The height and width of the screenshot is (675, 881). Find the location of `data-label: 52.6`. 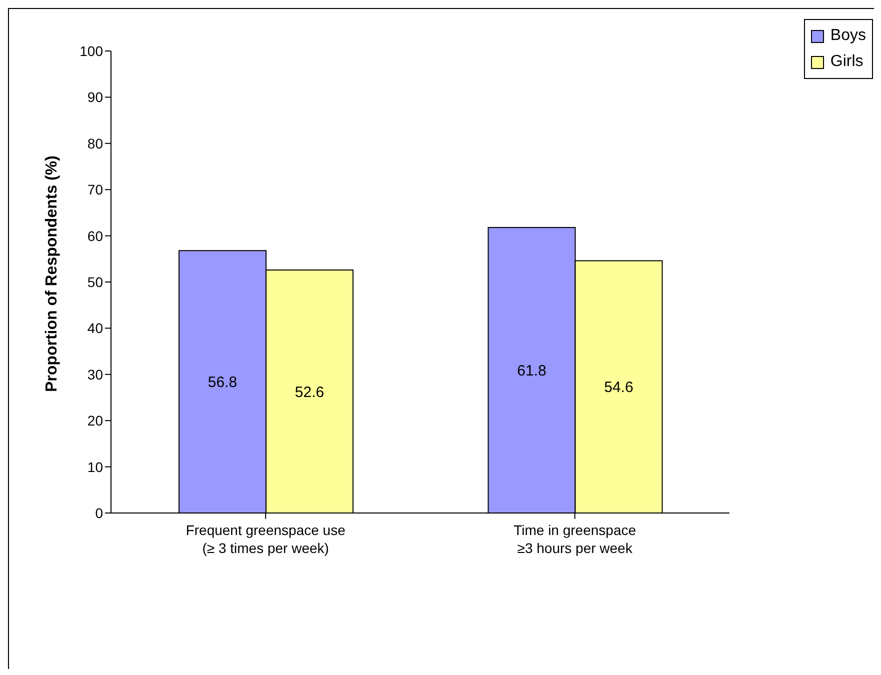

data-label: 52.6 is located at coordinates (309, 392).